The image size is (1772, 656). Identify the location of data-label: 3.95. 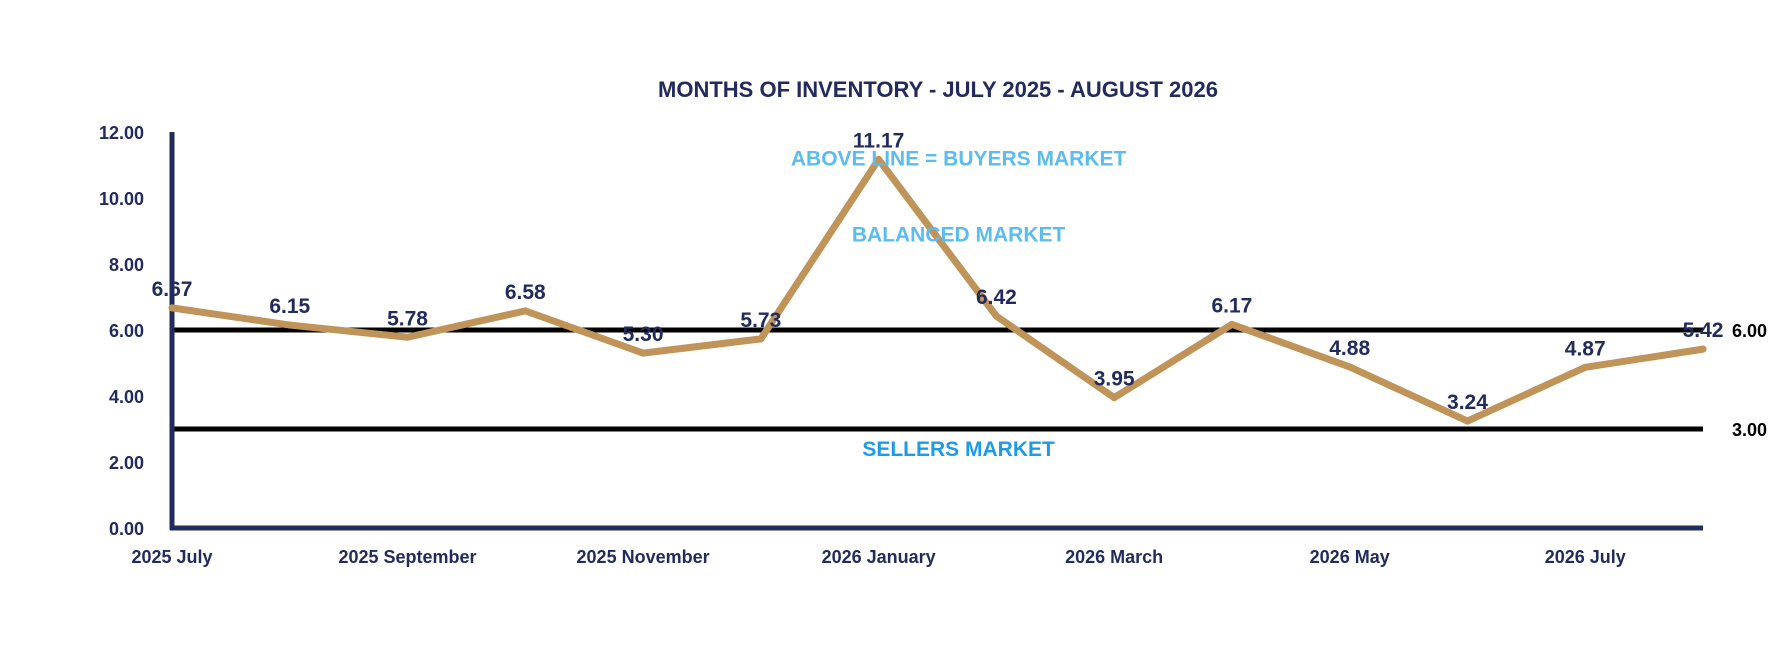
(1114, 379).